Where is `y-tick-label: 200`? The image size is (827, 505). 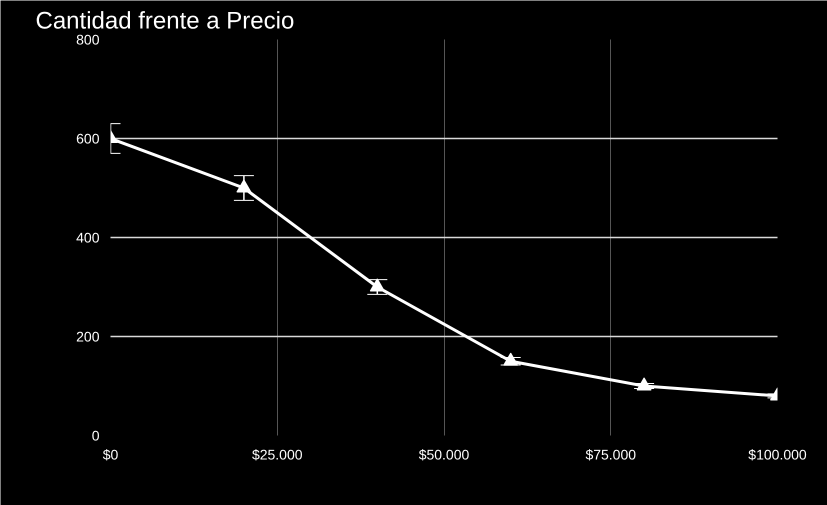
y-tick-label: 200 is located at coordinates (88, 336).